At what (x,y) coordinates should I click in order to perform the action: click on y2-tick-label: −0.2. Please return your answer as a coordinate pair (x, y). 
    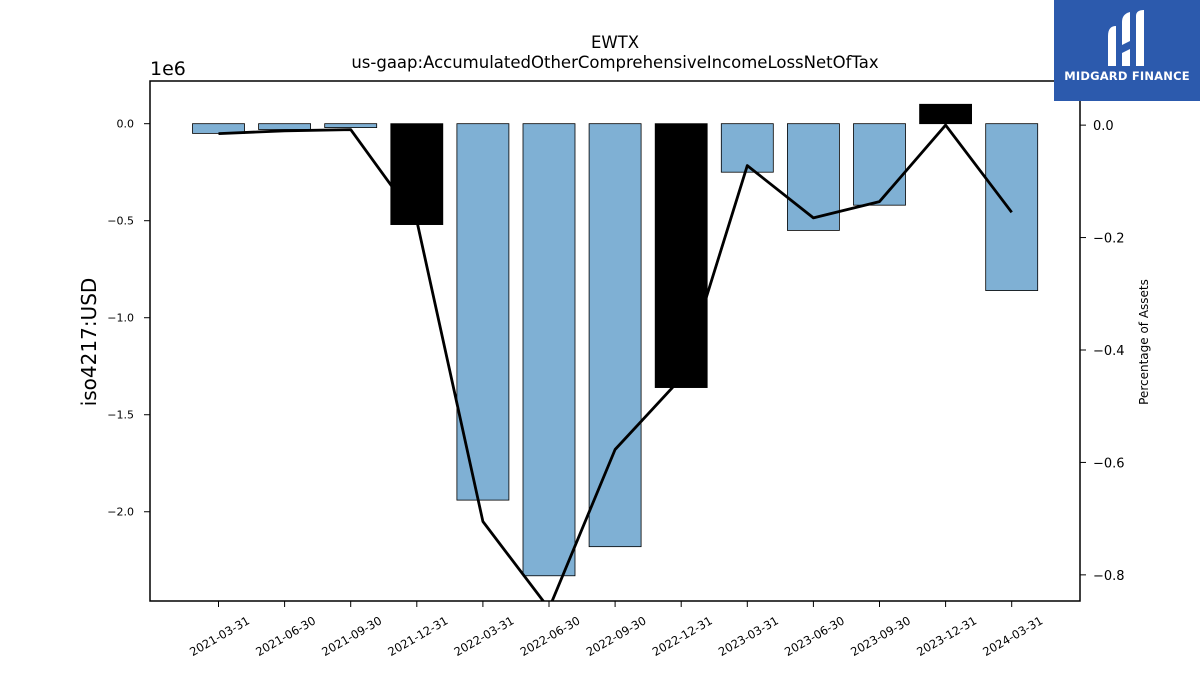
    Looking at the image, I should click on (1109, 239).